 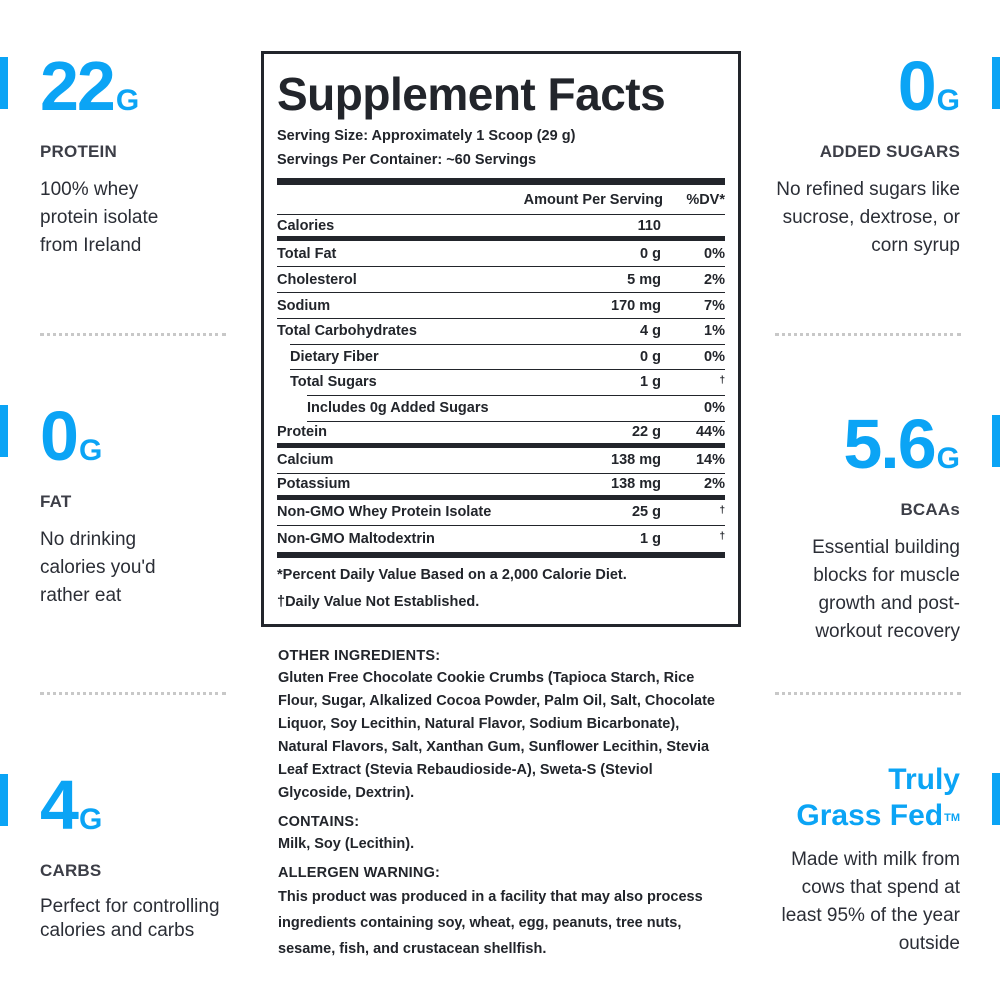 What do you see at coordinates (71, 805) in the screenshot?
I see `stat-value: 4G` at bounding box center [71, 805].